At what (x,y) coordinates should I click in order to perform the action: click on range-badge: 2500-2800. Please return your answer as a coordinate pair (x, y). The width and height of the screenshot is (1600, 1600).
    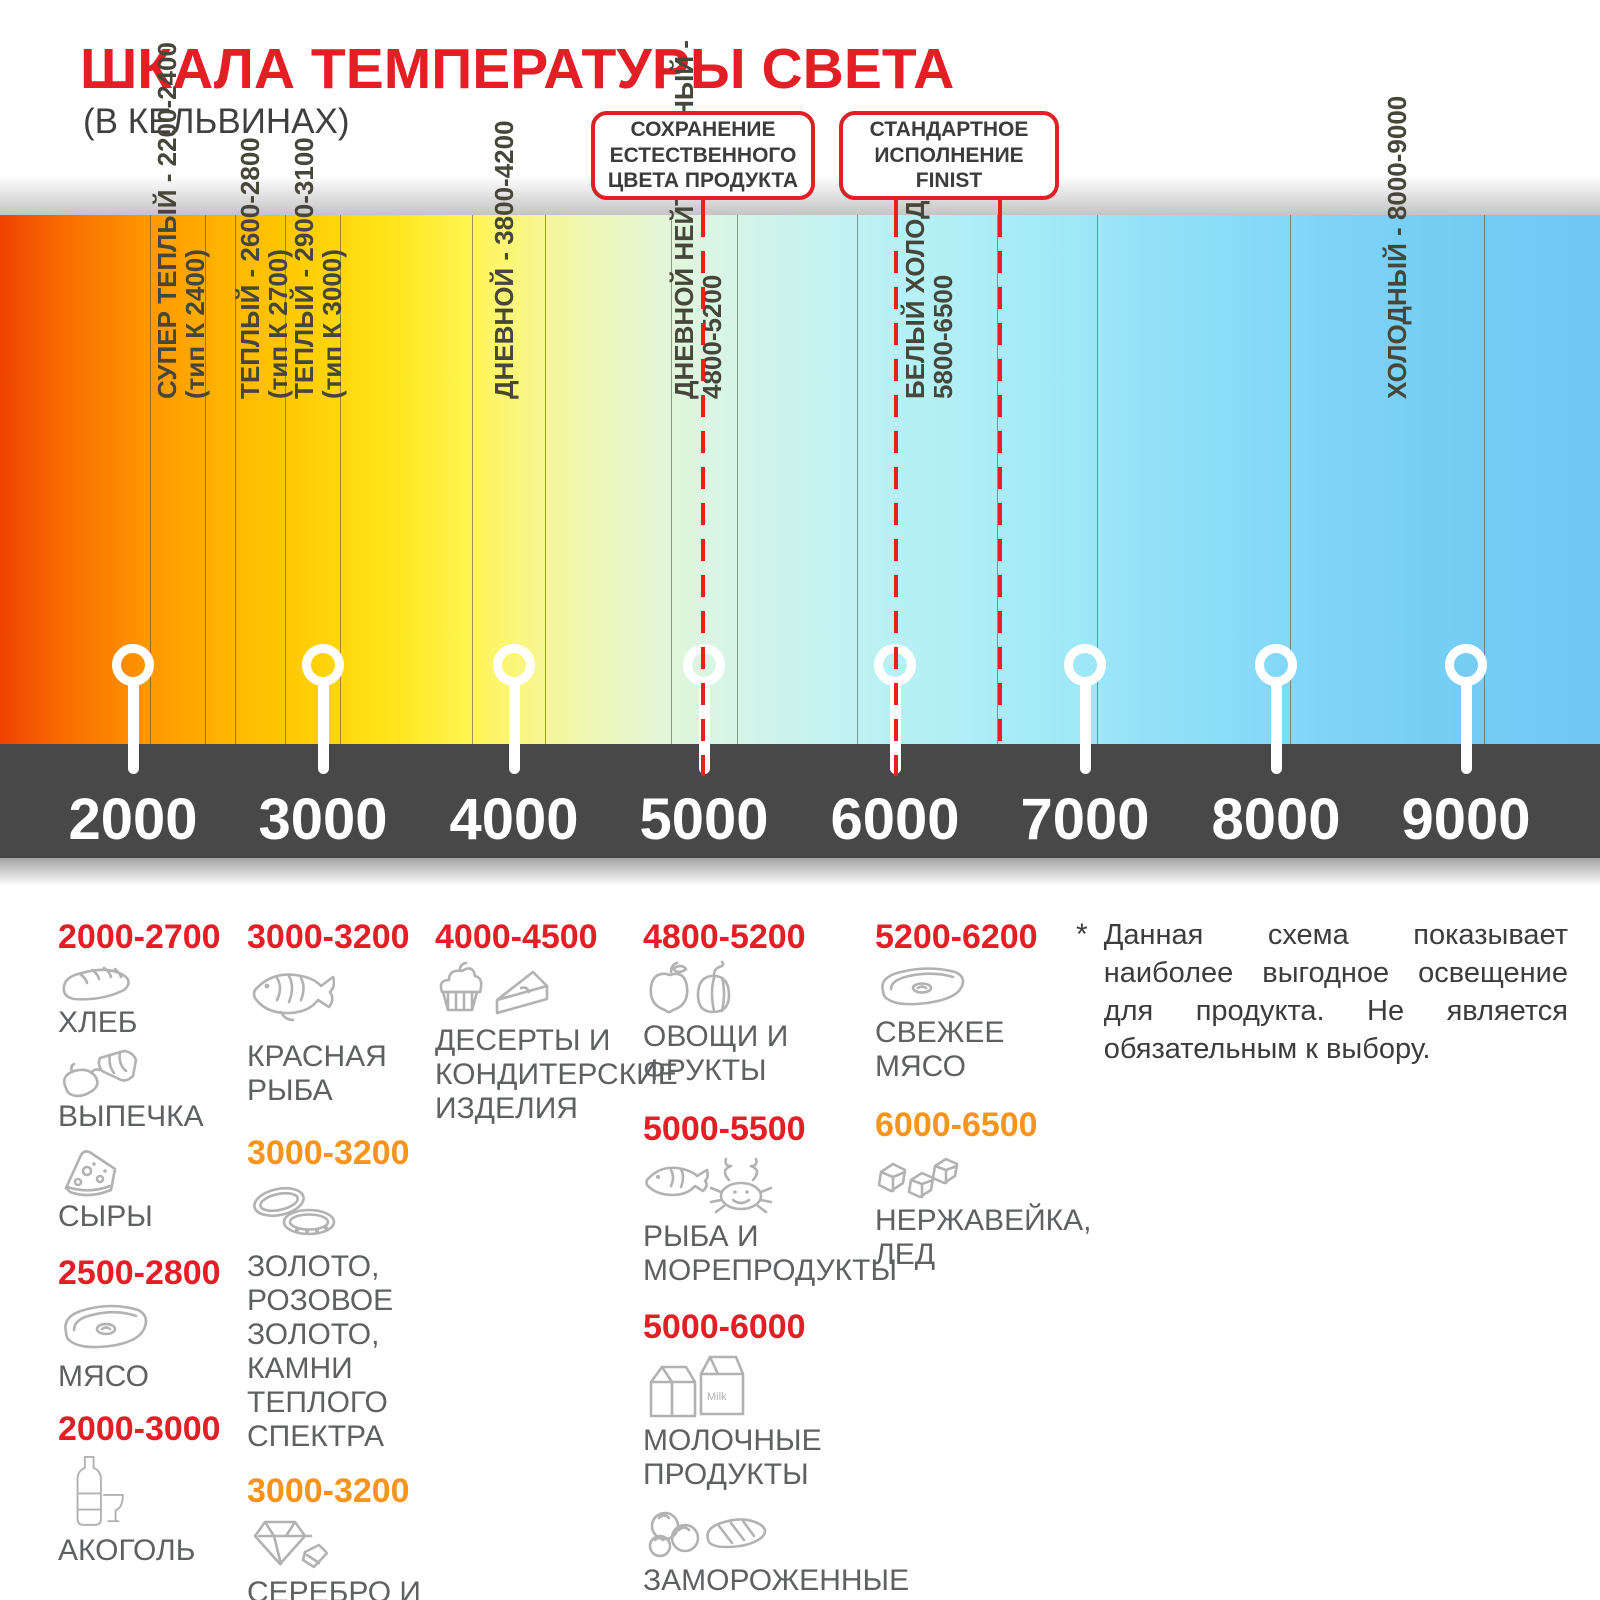
    Looking at the image, I should click on (139, 1273).